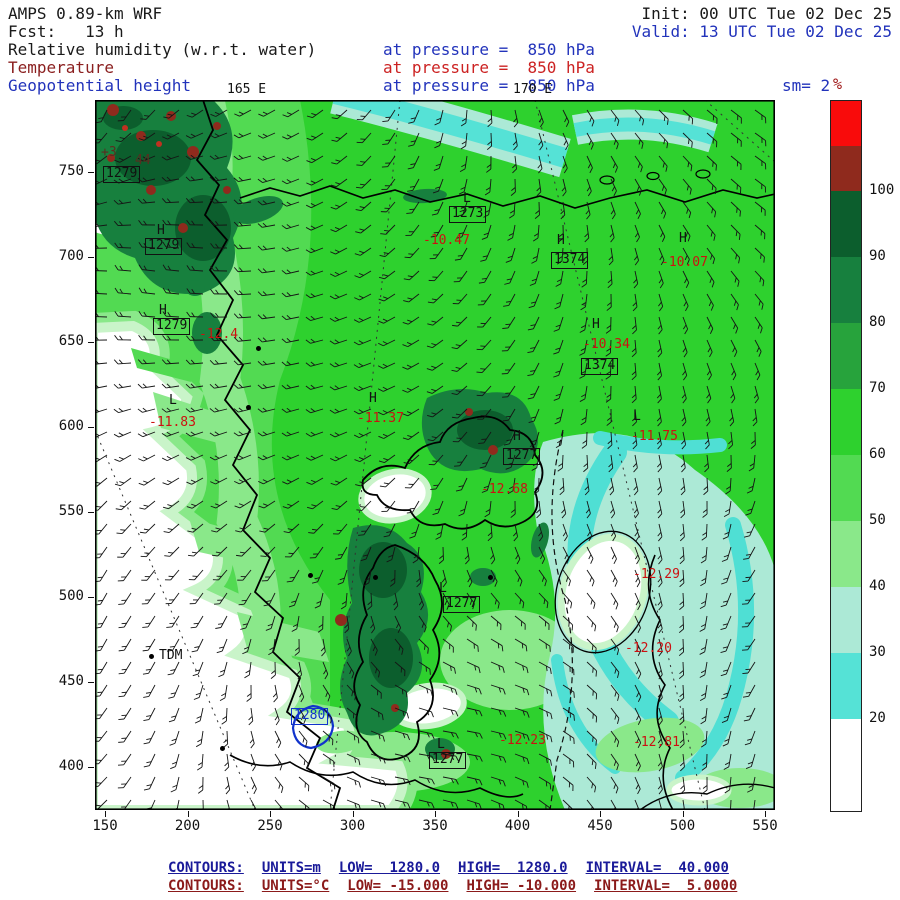 This screenshot has height=900, width=900. Describe the element at coordinates (291, 868) in the screenshot. I see `contour-info-segment: UNITS=m` at that location.